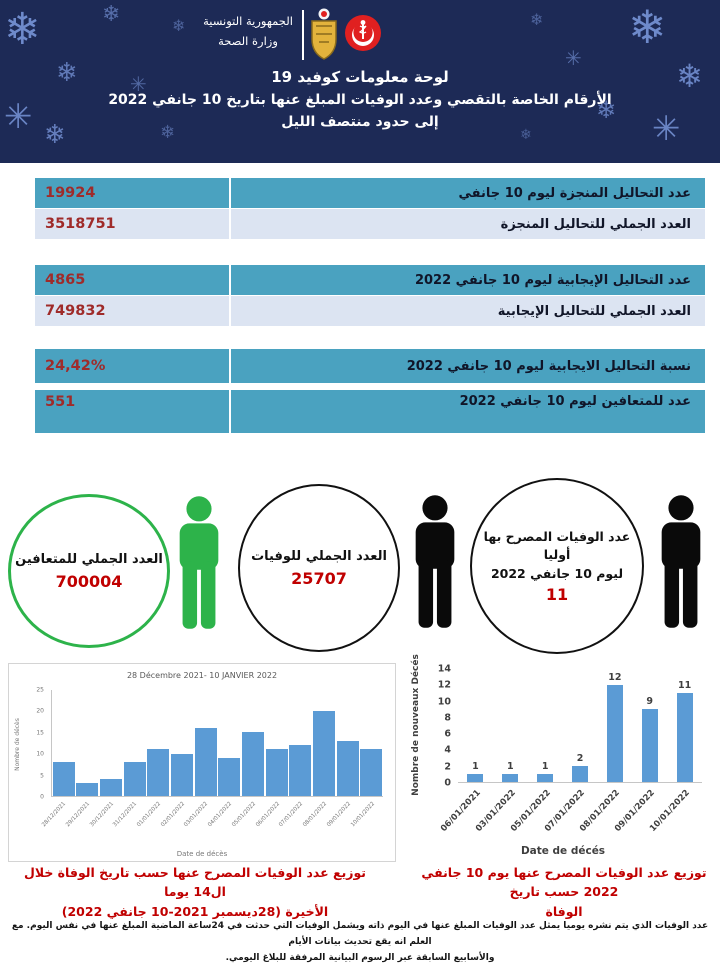 This screenshot has height=967, width=720. What do you see at coordinates (444, 669) in the screenshot?
I see `y-tick: 14` at bounding box center [444, 669].